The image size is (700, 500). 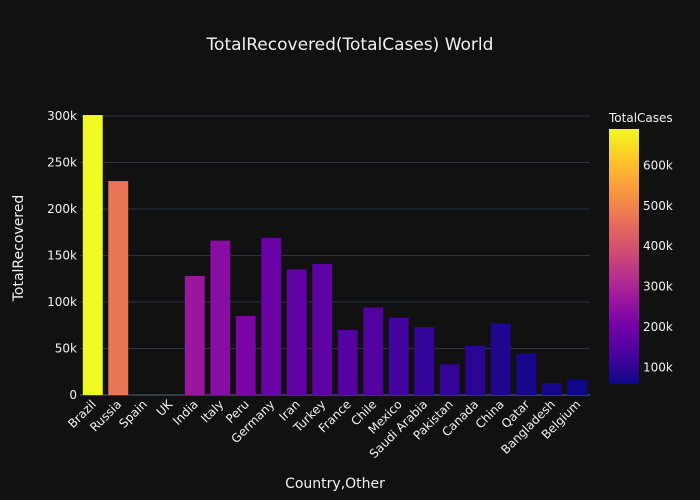 What do you see at coordinates (322, 329) in the screenshot?
I see `bar-turkey` at bounding box center [322, 329].